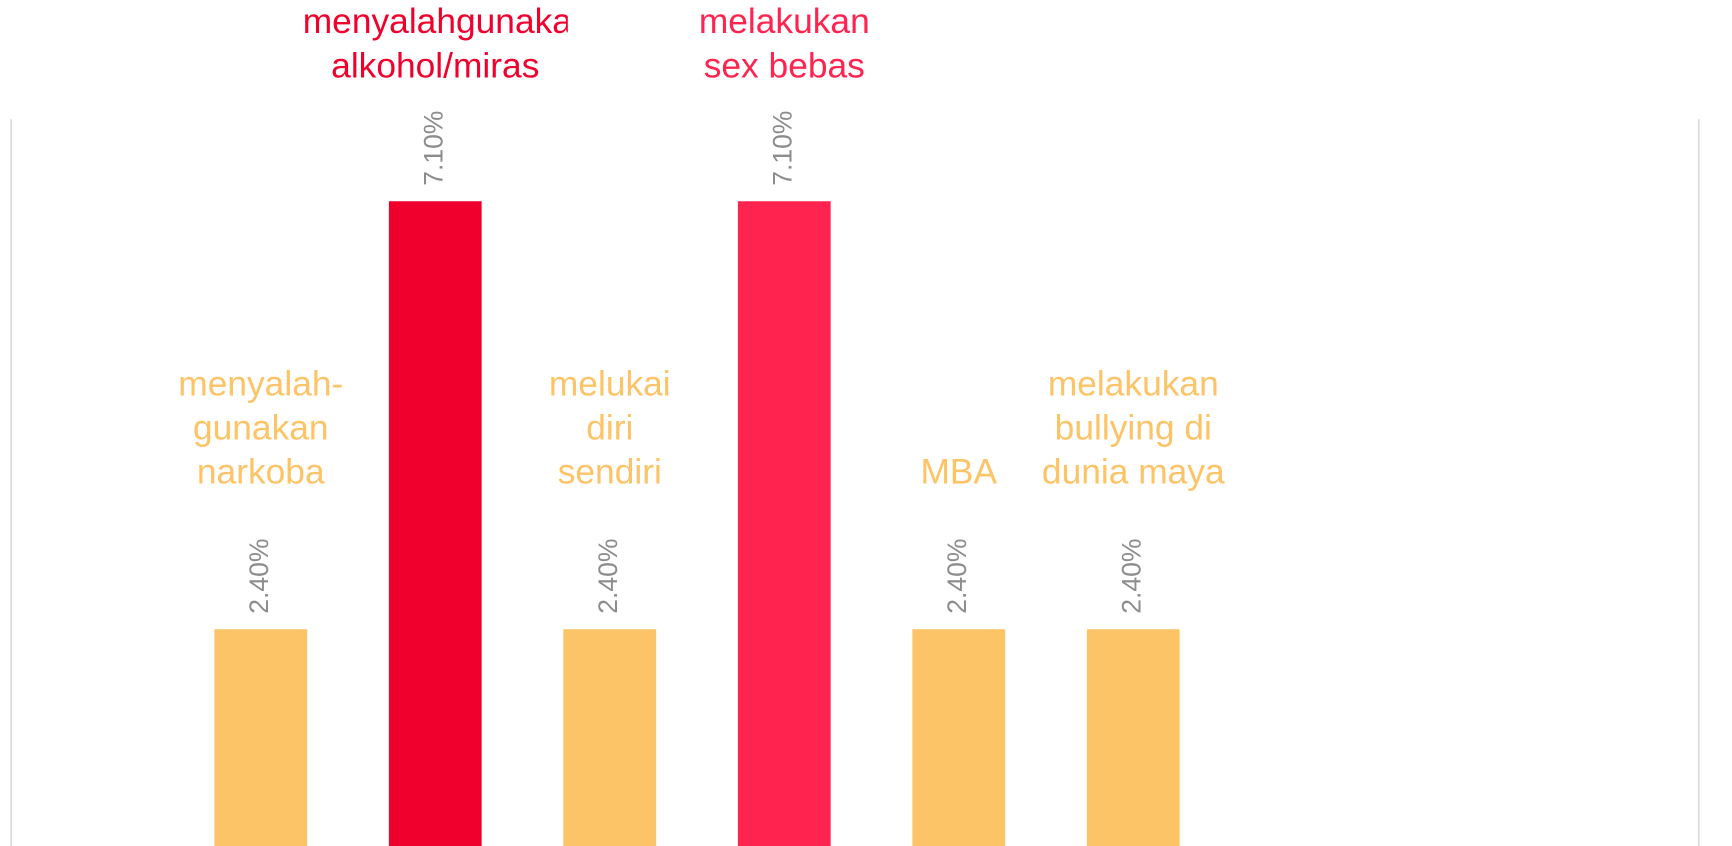  I want to click on category-label-box: MBA, so click(959, 471).